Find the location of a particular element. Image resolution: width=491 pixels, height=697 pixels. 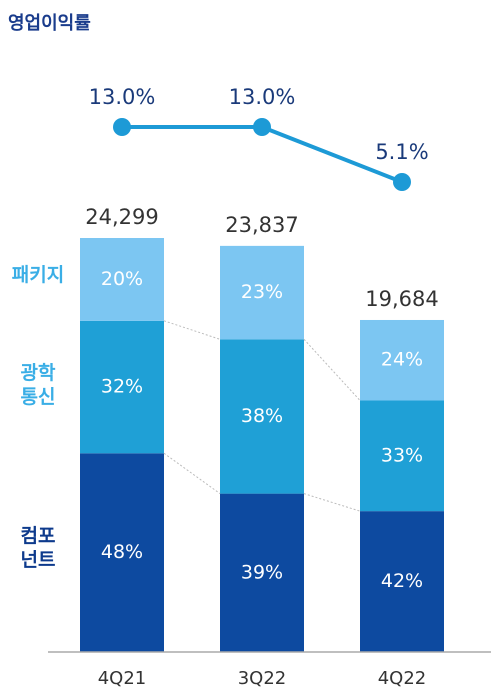

segment-label: 39% is located at coordinates (262, 572).